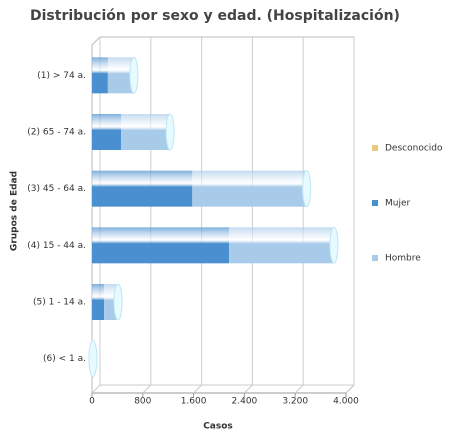 This screenshot has height=444, width=450. What do you see at coordinates (56, 189) in the screenshot?
I see `y-tick-label: (3) 45 - 64 a.` at bounding box center [56, 189].